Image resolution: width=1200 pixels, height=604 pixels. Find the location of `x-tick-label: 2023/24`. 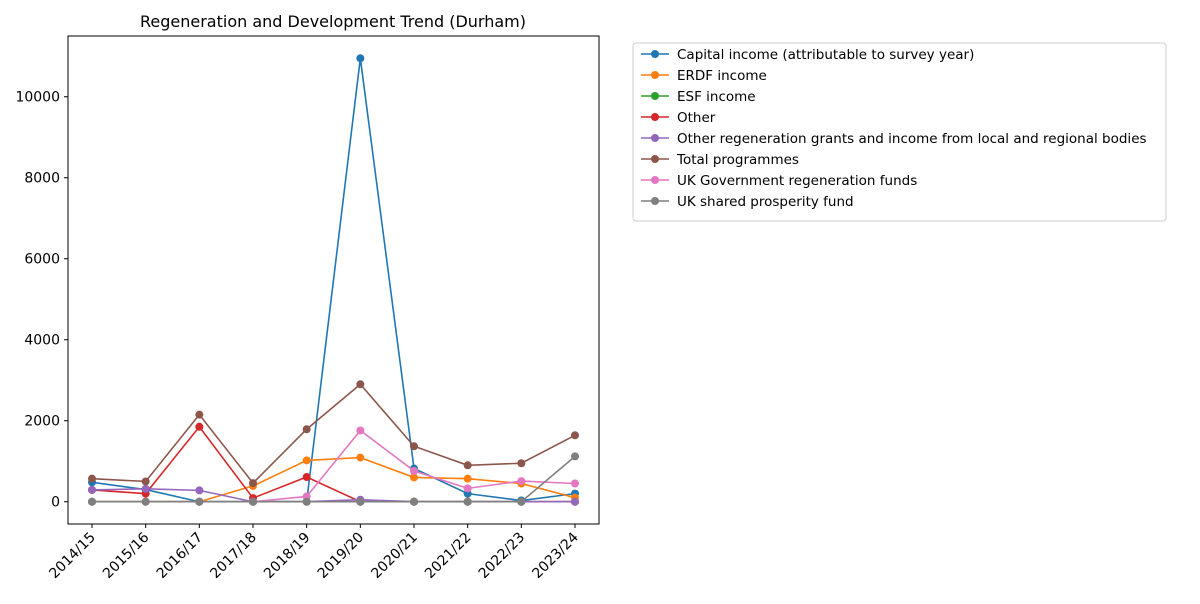

x-tick-label: 2023/24 is located at coordinates (555, 555).